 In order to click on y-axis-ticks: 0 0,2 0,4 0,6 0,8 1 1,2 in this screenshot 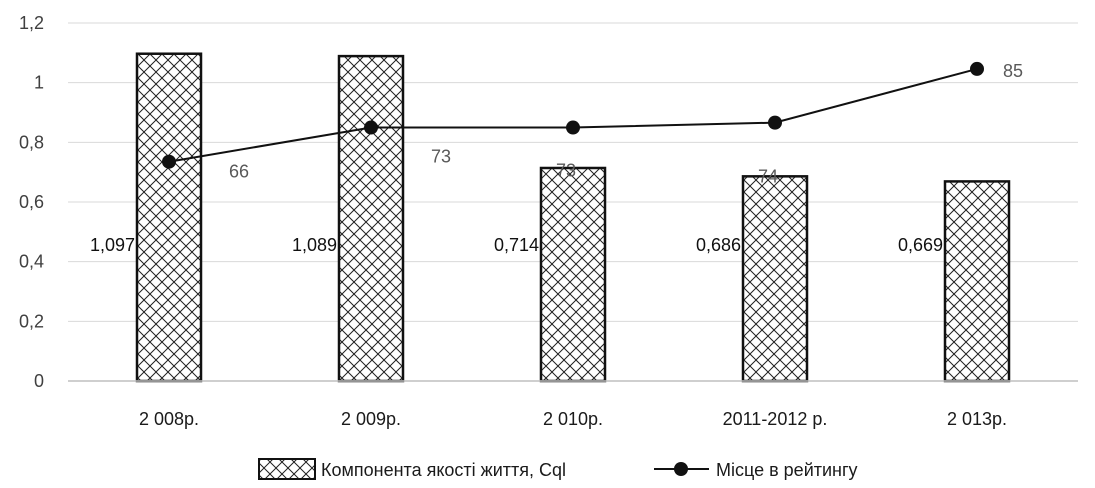, I will do `click(31, 202)`.